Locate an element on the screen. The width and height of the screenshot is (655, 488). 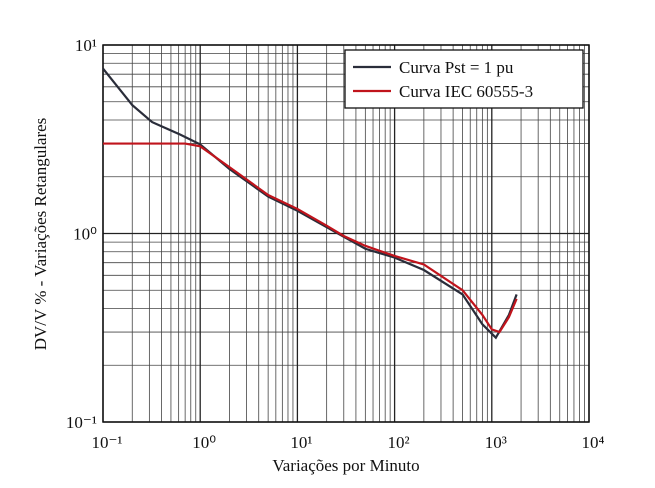
x-tick-label: 10⁴ is located at coordinates (593, 442).